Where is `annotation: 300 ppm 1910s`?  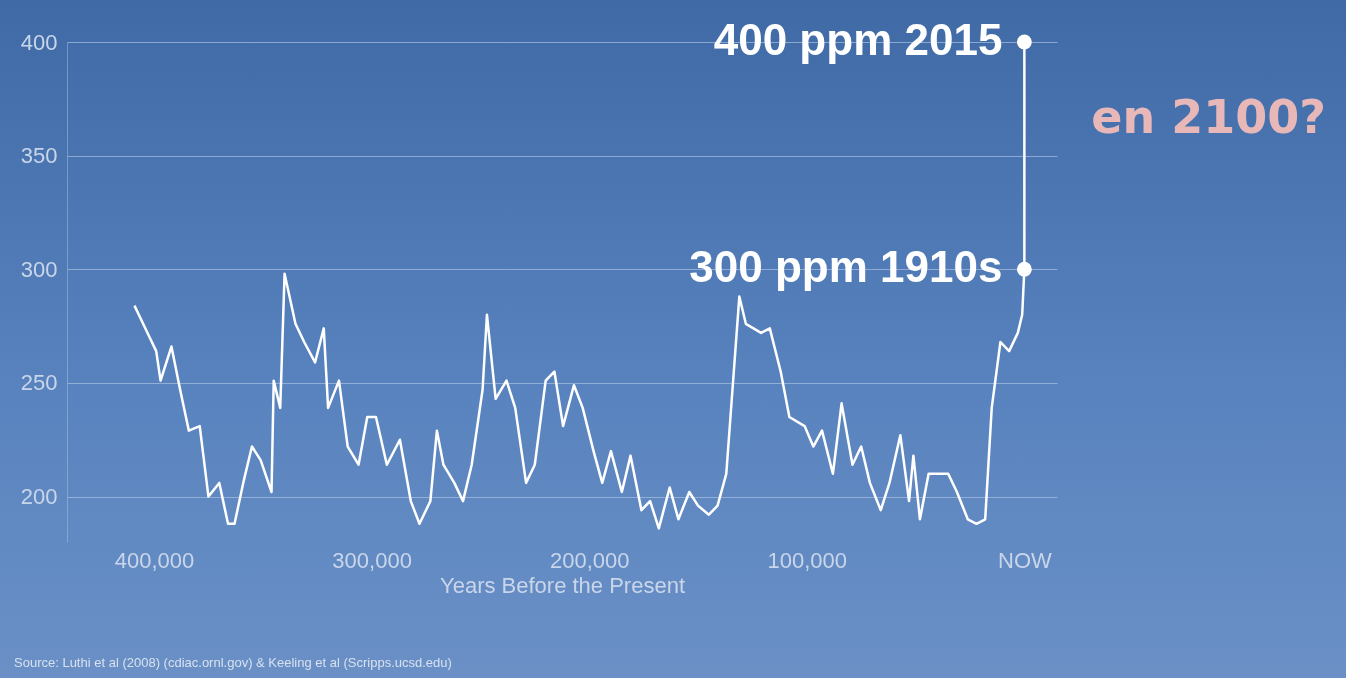
annotation: 300 ppm 1910s is located at coordinates (846, 267).